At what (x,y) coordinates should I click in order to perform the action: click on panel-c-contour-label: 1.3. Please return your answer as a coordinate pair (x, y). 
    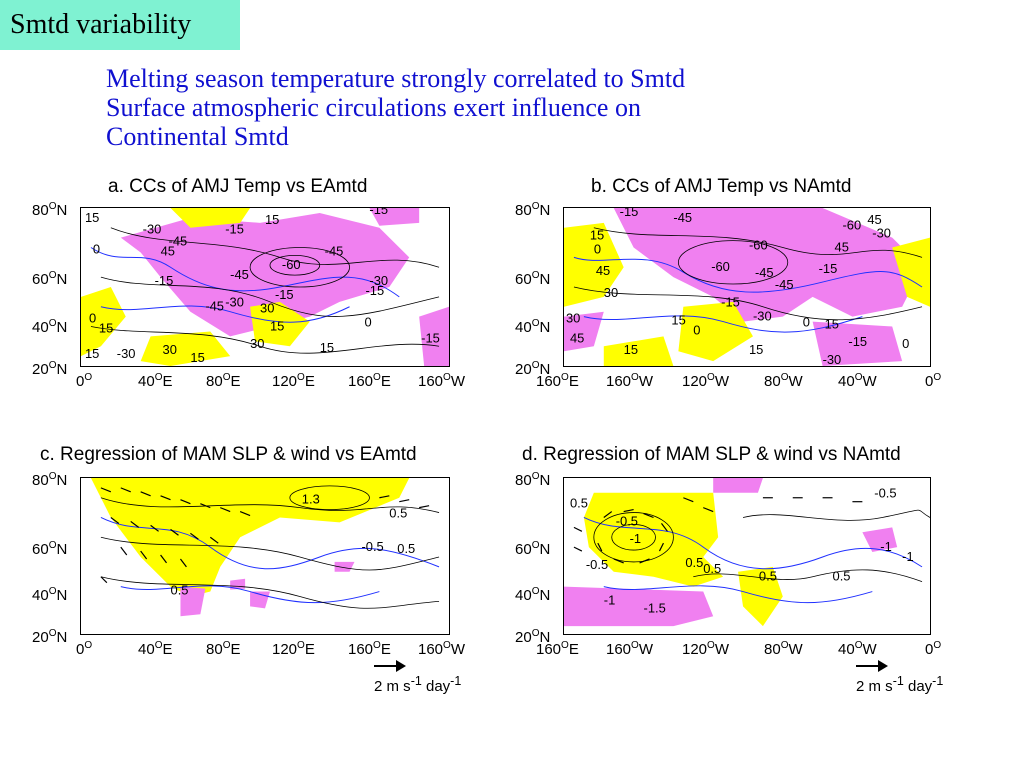
    Looking at the image, I should click on (311, 499).